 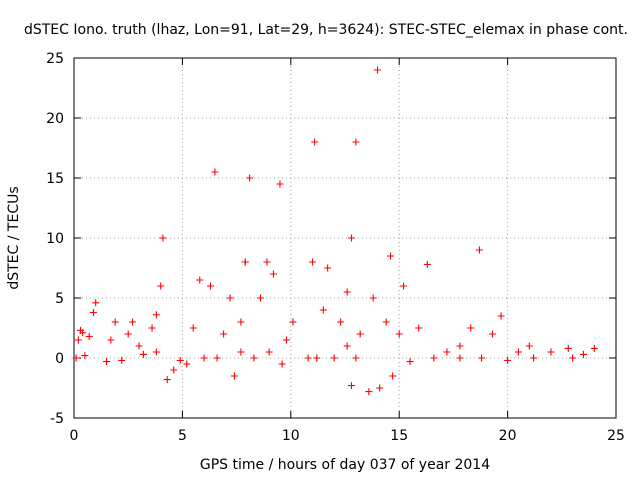 I want to click on y-tick-label: 10, so click(x=55, y=239).